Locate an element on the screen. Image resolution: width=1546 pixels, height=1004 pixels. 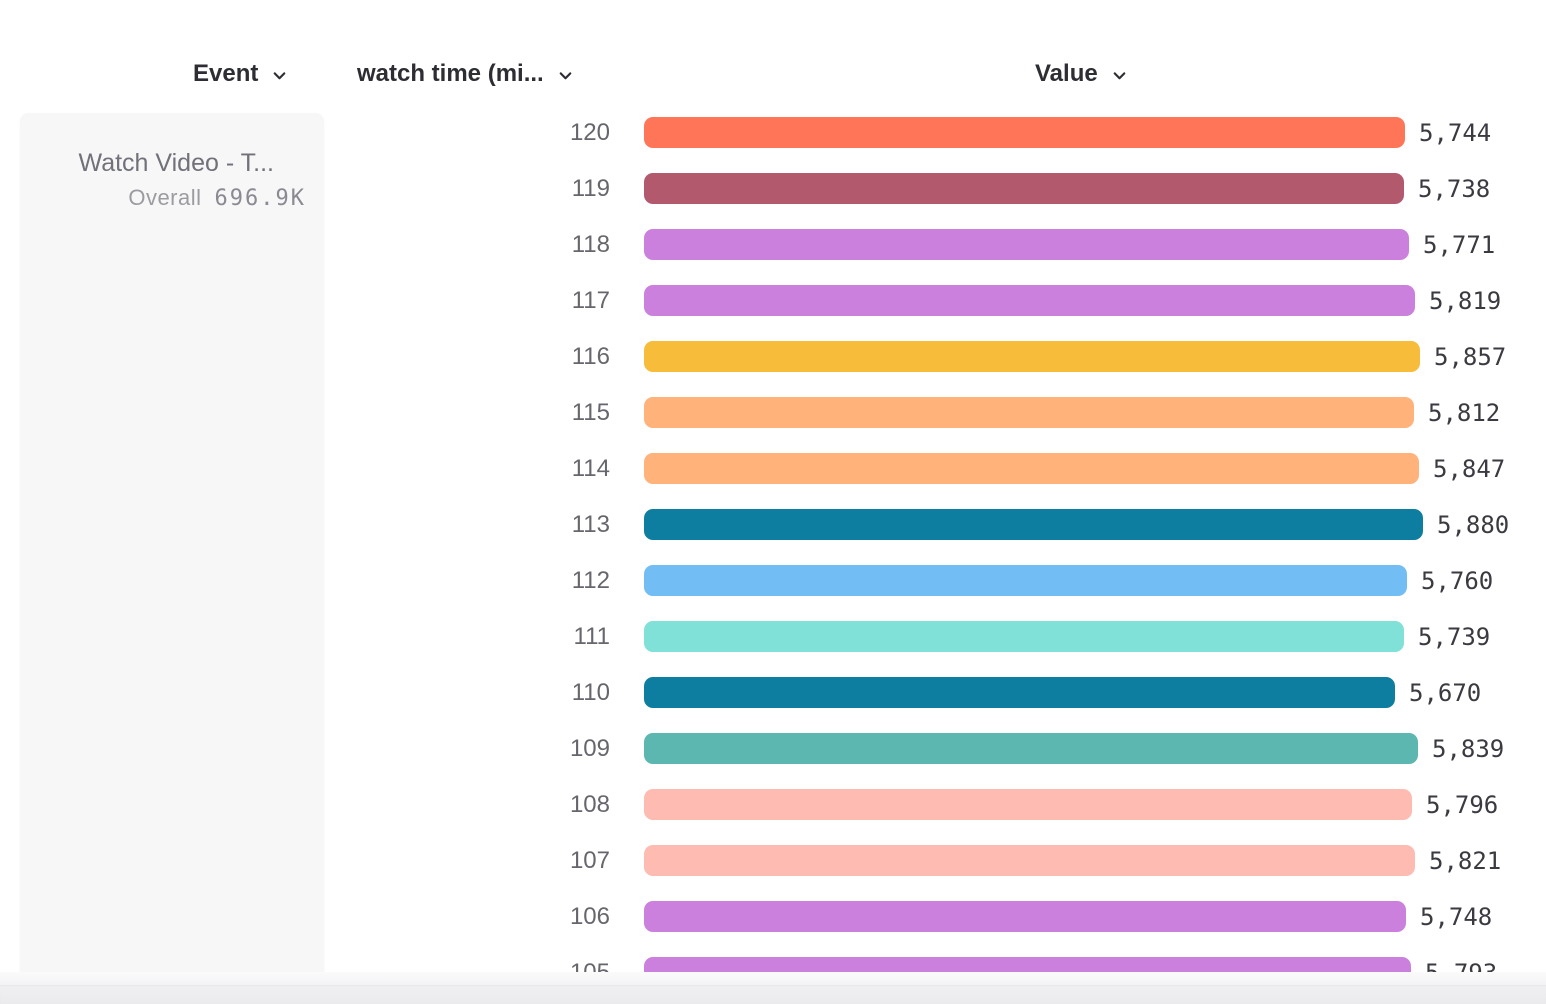
bar-row: 115 5,812 is located at coordinates (773, 412).